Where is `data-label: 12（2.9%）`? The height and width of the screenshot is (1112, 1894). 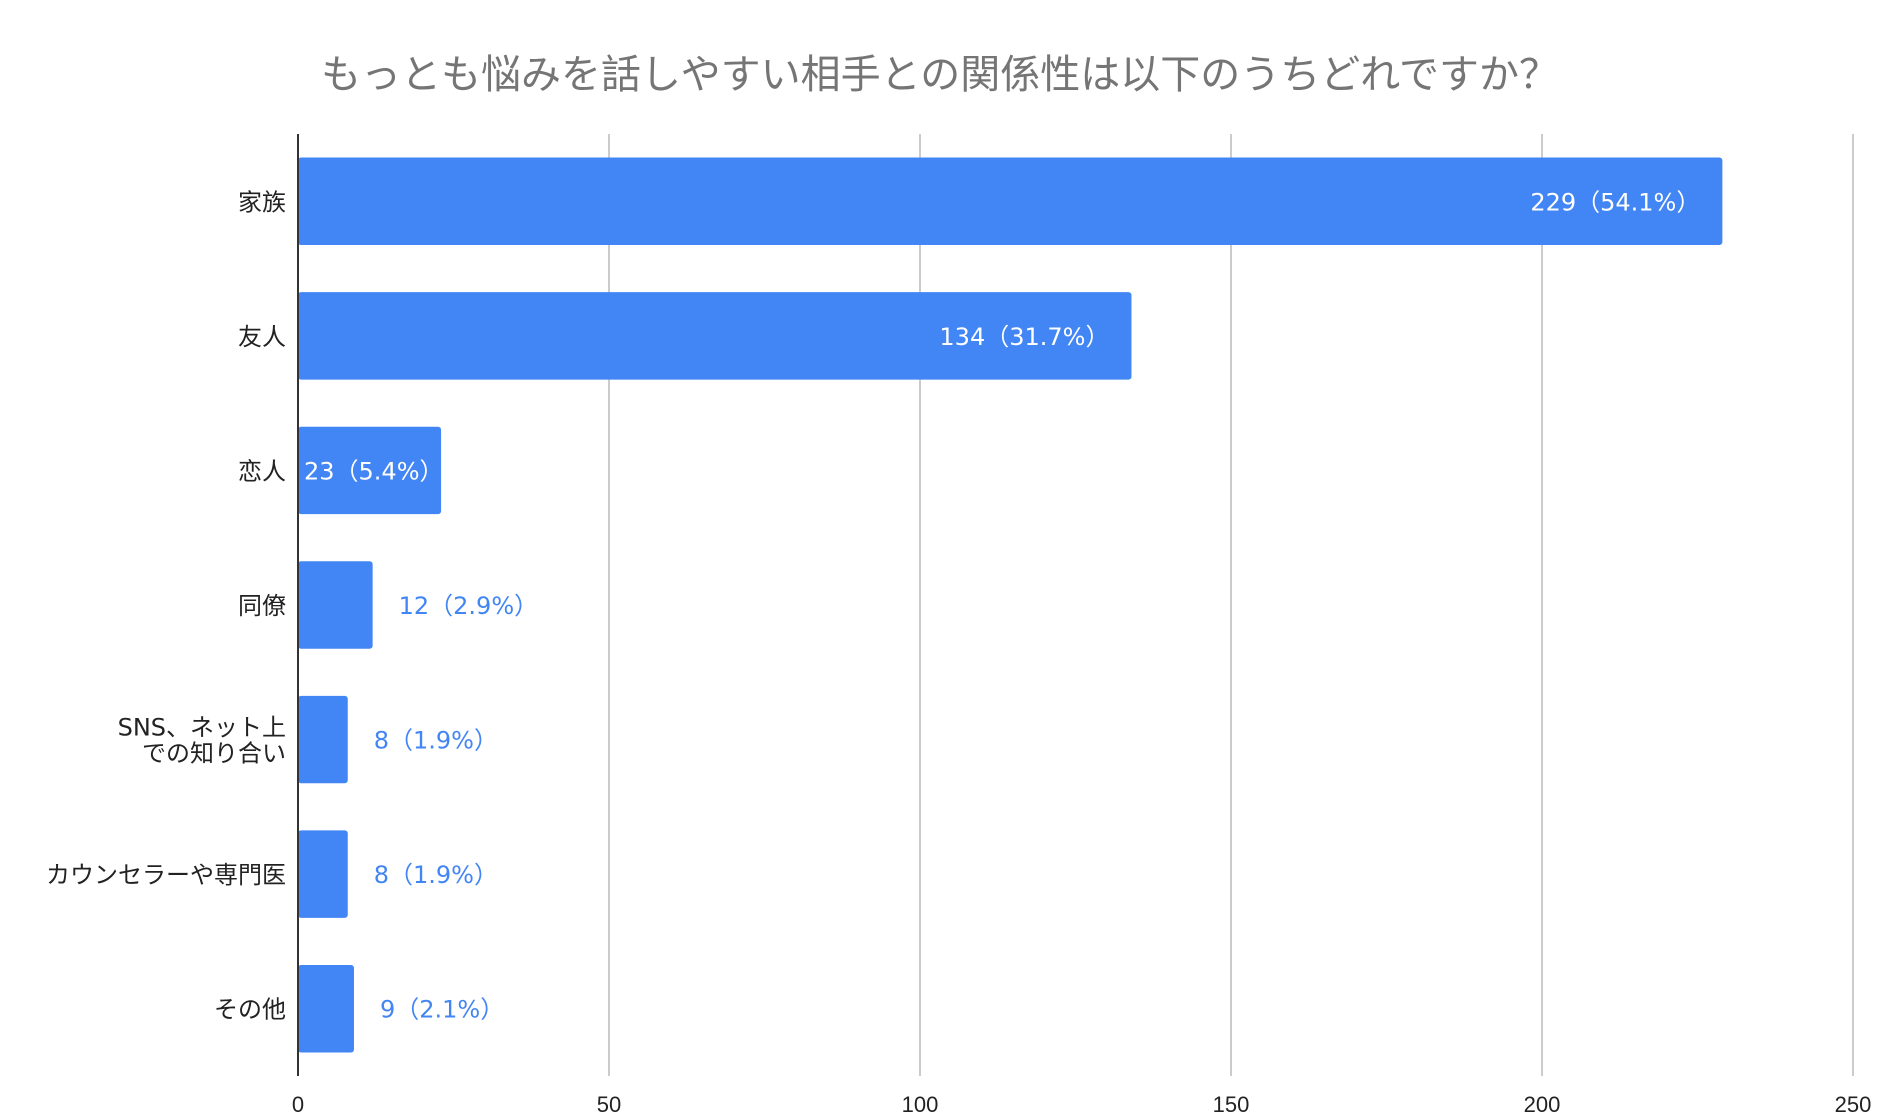 data-label: 12（2.9%） is located at coordinates (469, 606).